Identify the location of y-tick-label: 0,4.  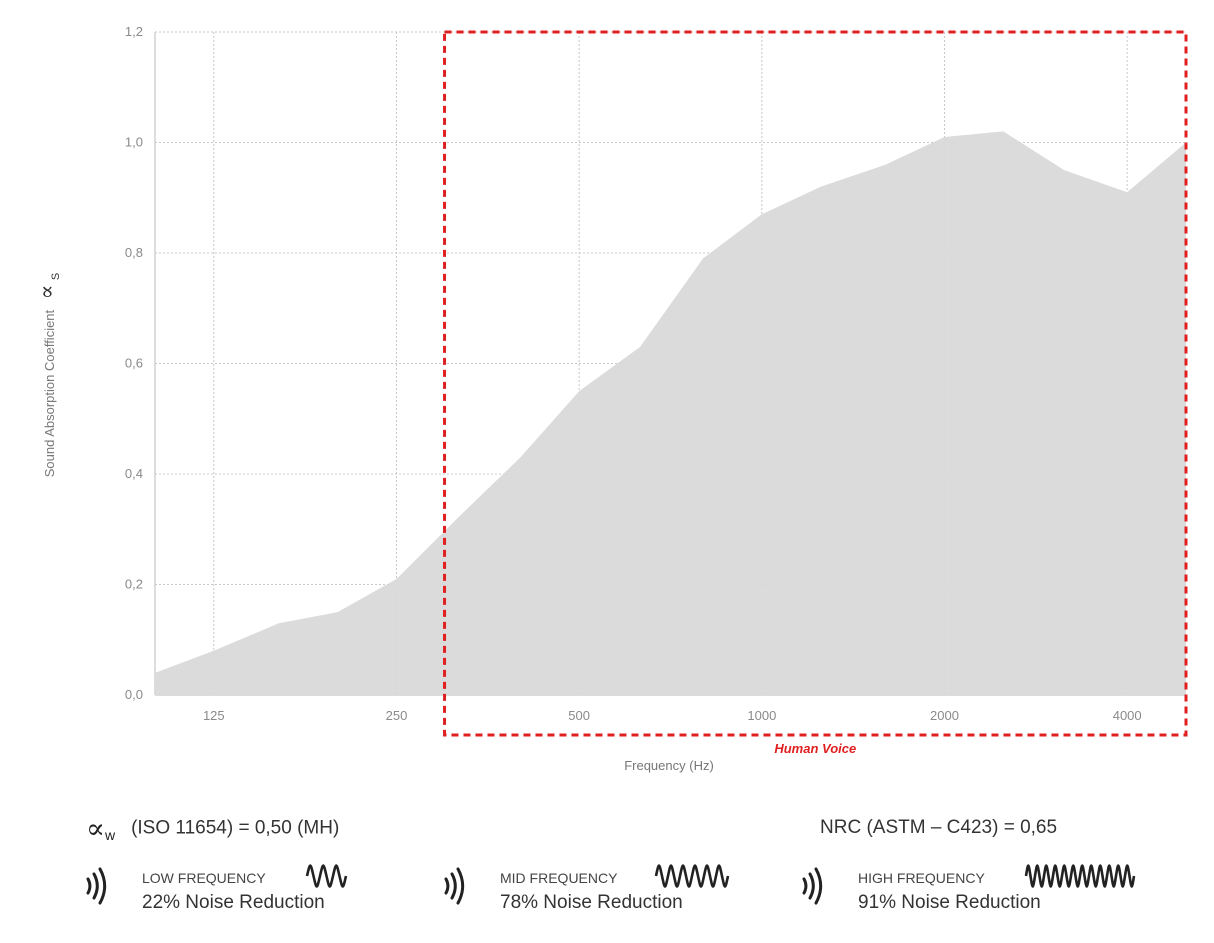
(134, 473).